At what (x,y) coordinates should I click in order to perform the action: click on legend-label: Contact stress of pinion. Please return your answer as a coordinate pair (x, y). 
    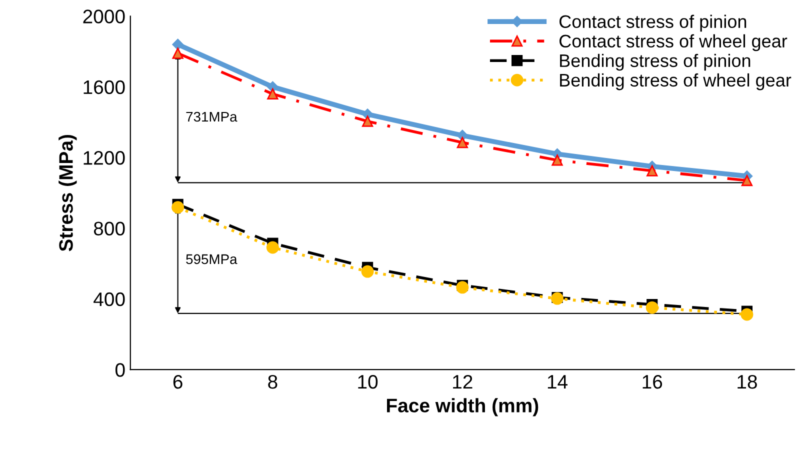
    Looking at the image, I should click on (653, 23).